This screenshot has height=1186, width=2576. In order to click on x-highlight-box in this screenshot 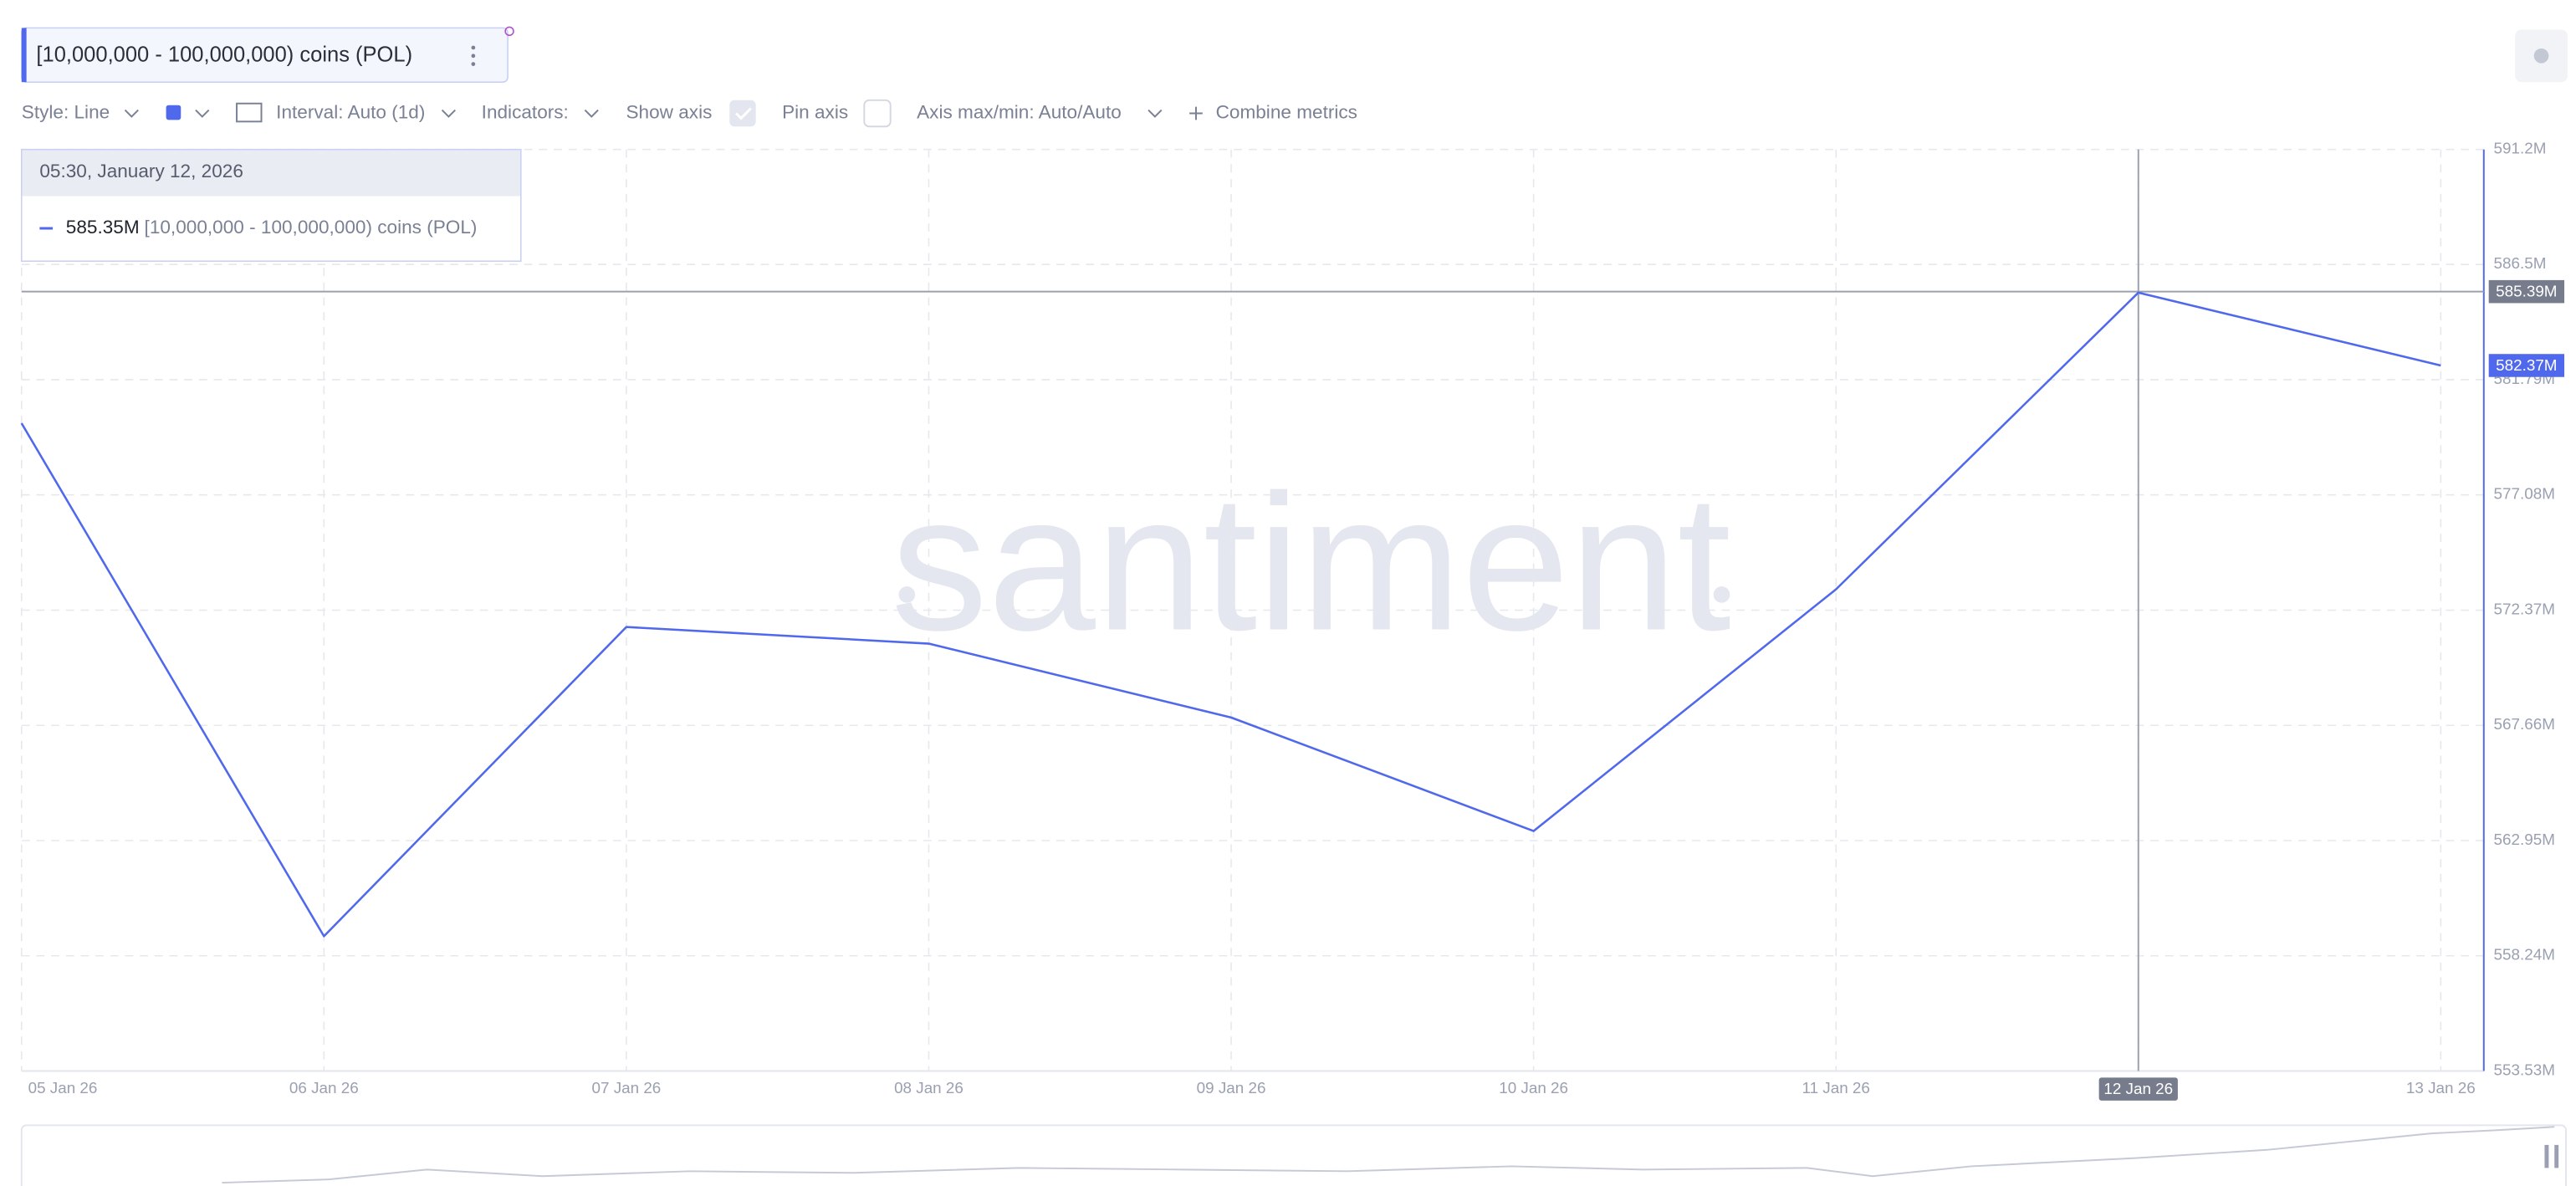, I will do `click(2138, 1089)`.